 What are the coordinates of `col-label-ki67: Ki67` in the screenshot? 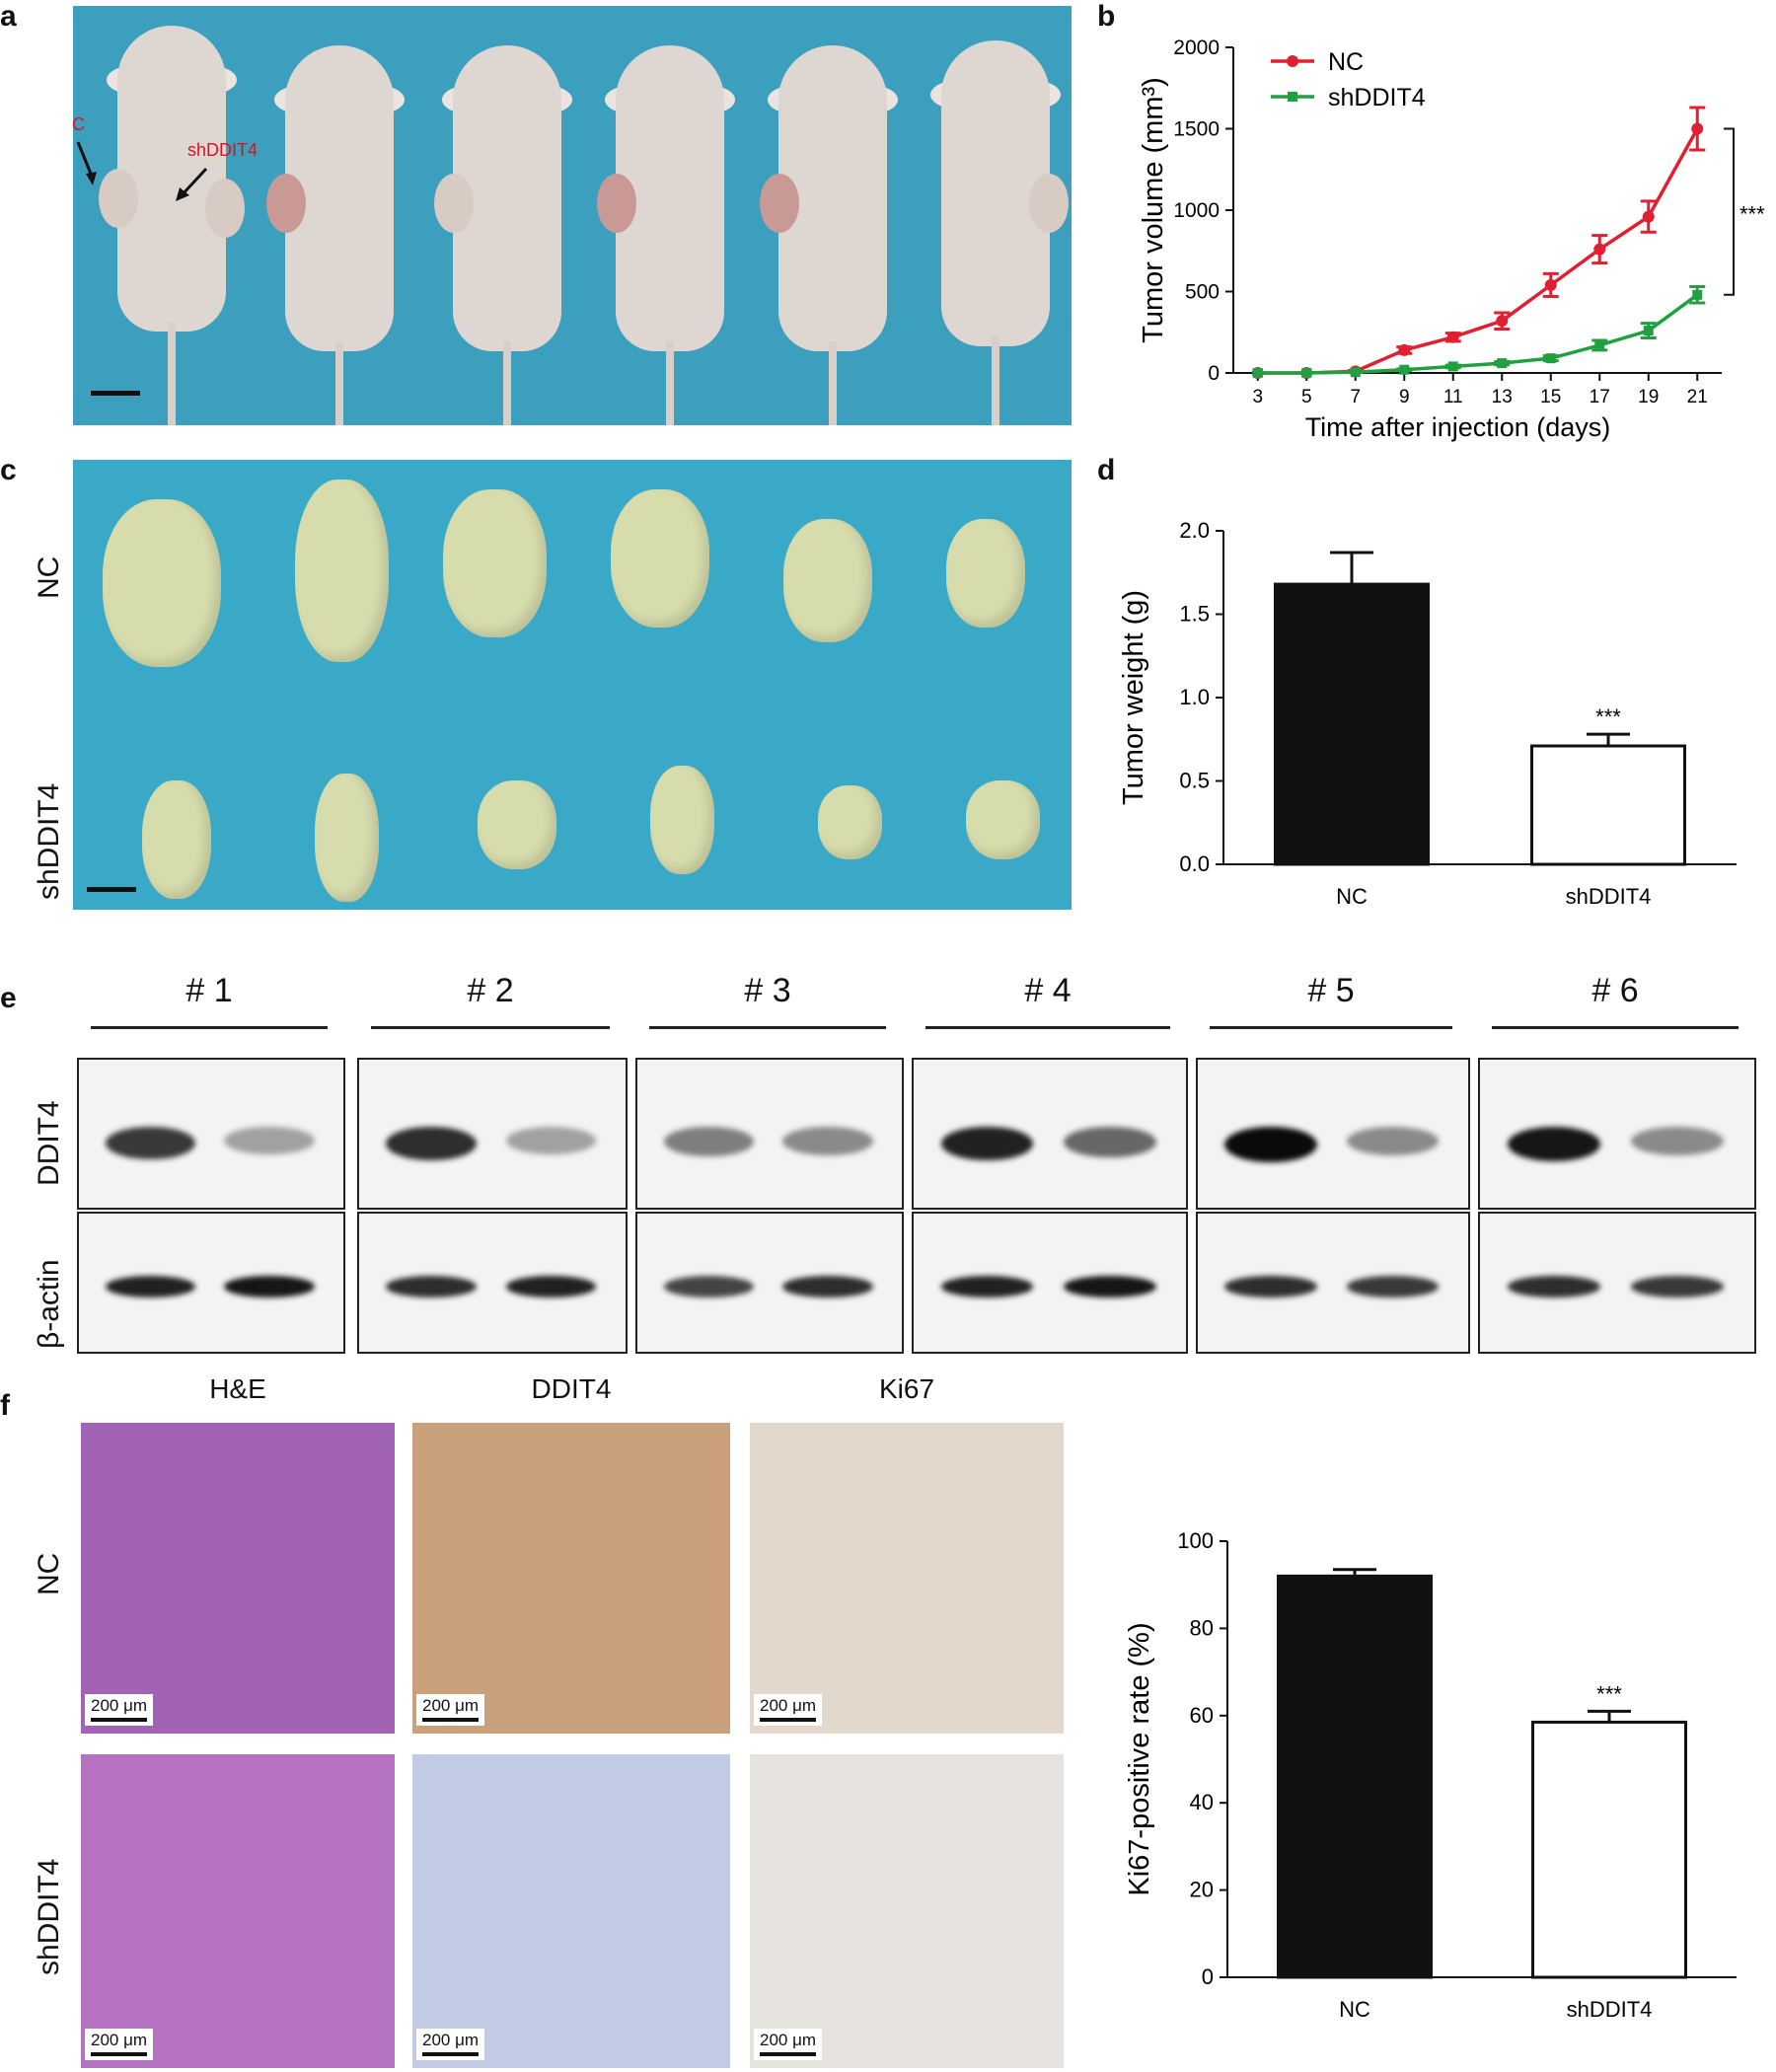 It's located at (907, 1388).